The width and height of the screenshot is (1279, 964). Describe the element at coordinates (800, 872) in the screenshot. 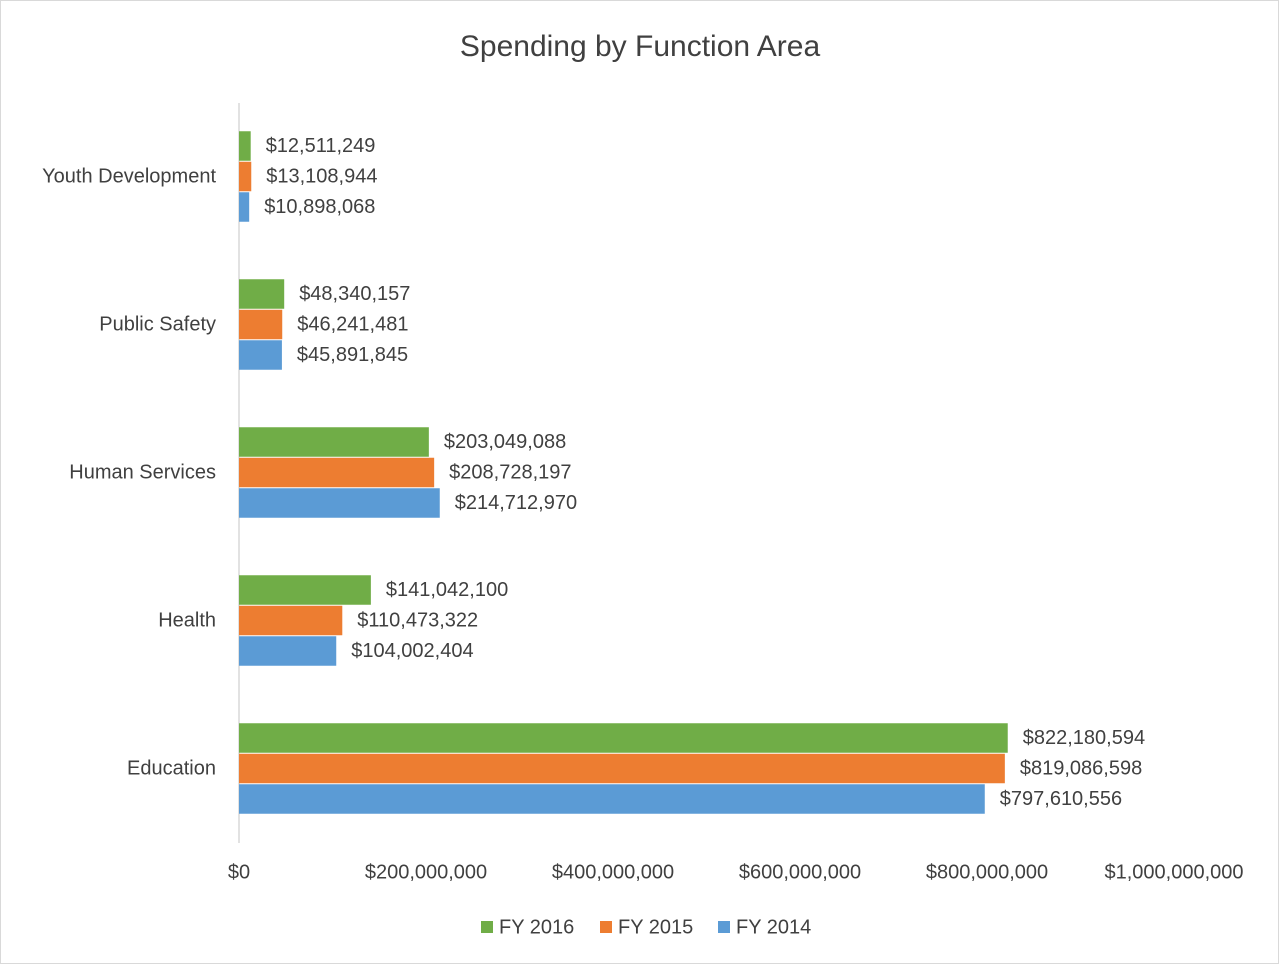

I see `x-tick-label: $600,000,000` at that location.